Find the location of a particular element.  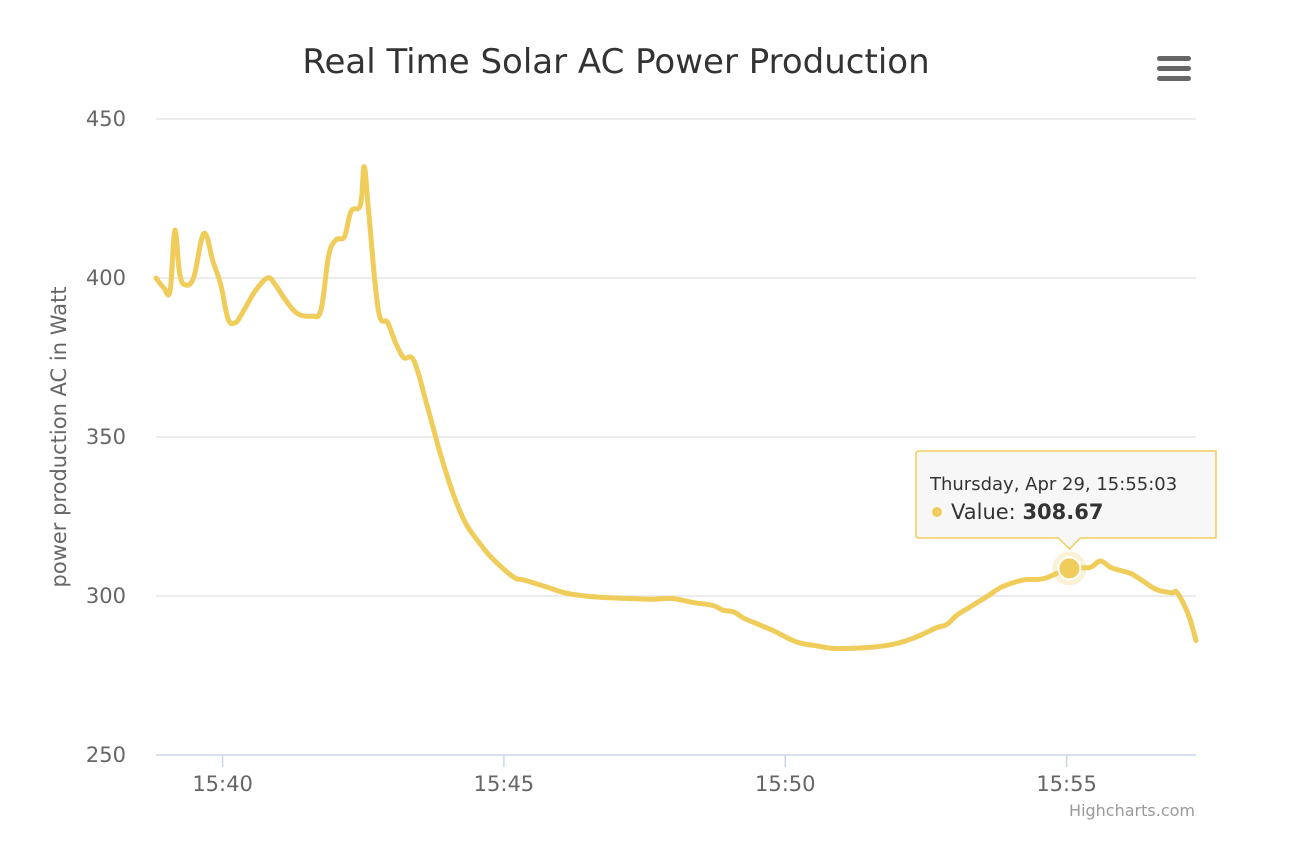

tooltip-value-line: Value: 308.67 is located at coordinates (1027, 512).